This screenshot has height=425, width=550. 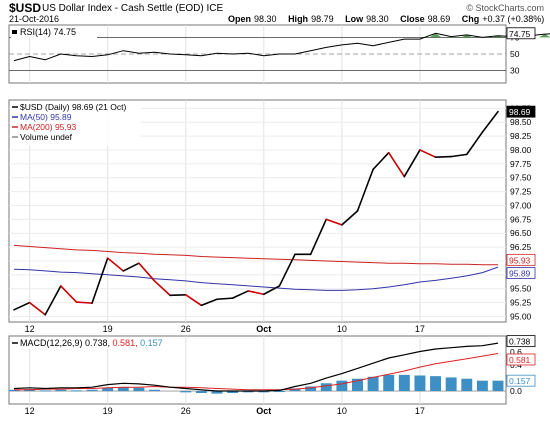 I want to click on high-value: 98.79, so click(x=322, y=19).